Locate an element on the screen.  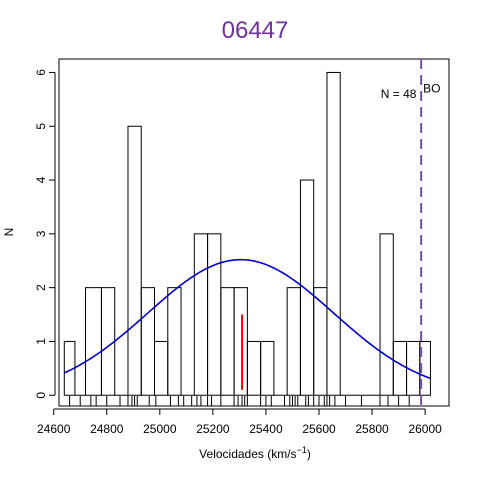
x-tick-label: 25800 is located at coordinates (372, 429).